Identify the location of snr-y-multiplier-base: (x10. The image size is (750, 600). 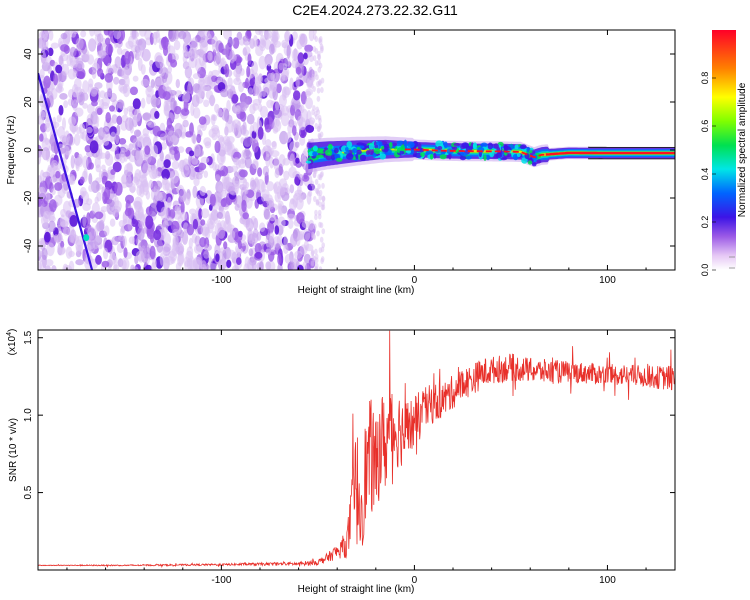
(12, 345).